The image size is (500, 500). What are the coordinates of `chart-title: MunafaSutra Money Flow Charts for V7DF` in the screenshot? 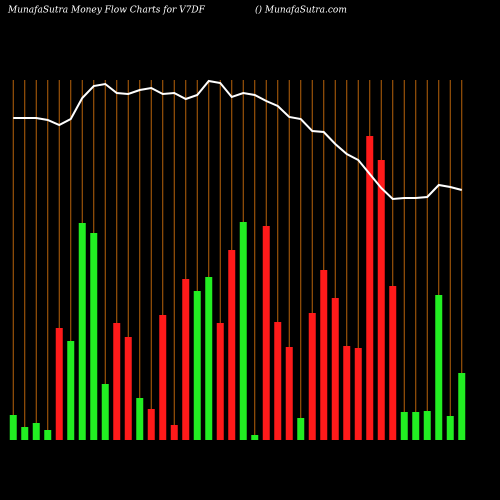 It's located at (106, 11).